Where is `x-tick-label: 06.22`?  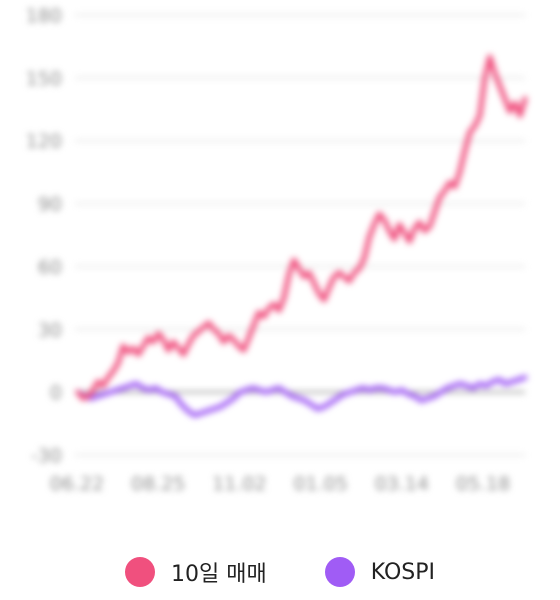 x-tick-label: 06.22 is located at coordinates (77, 484).